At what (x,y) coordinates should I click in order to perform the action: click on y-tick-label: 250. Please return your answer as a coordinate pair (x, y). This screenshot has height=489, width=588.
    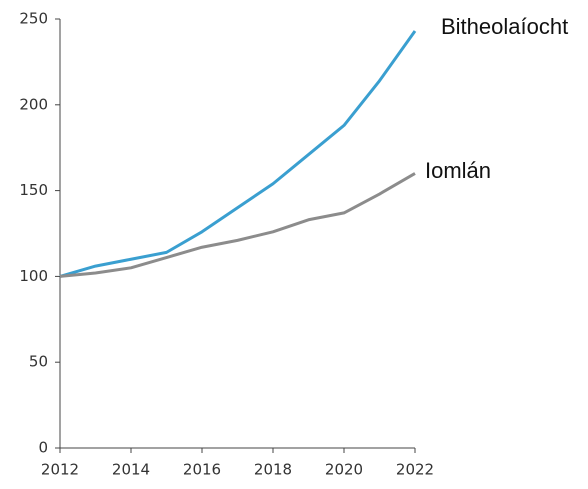
    Looking at the image, I should click on (33, 19).